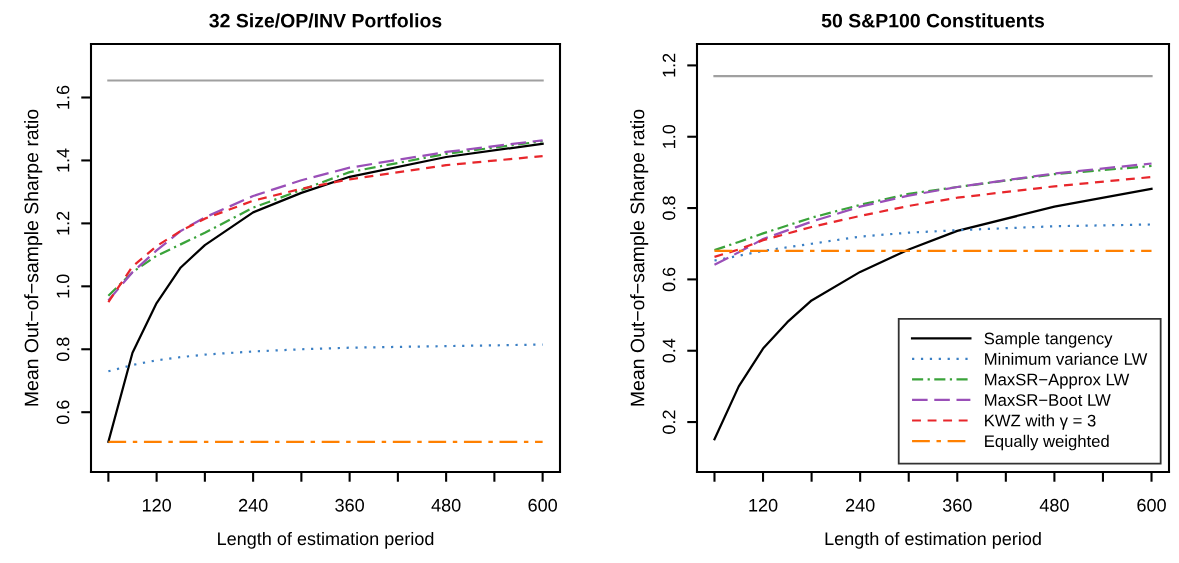  I want to click on chart-title: 32 Size/OP/INV Portfolios, so click(325, 20).